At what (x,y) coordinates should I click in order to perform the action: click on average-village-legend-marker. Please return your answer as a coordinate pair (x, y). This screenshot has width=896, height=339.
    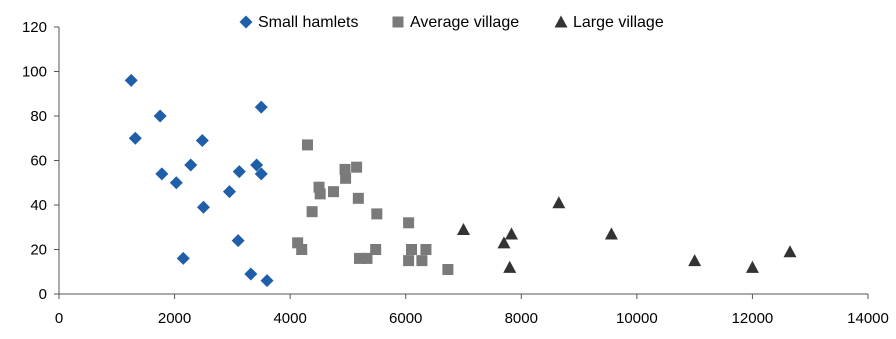
    Looking at the image, I should click on (398, 22).